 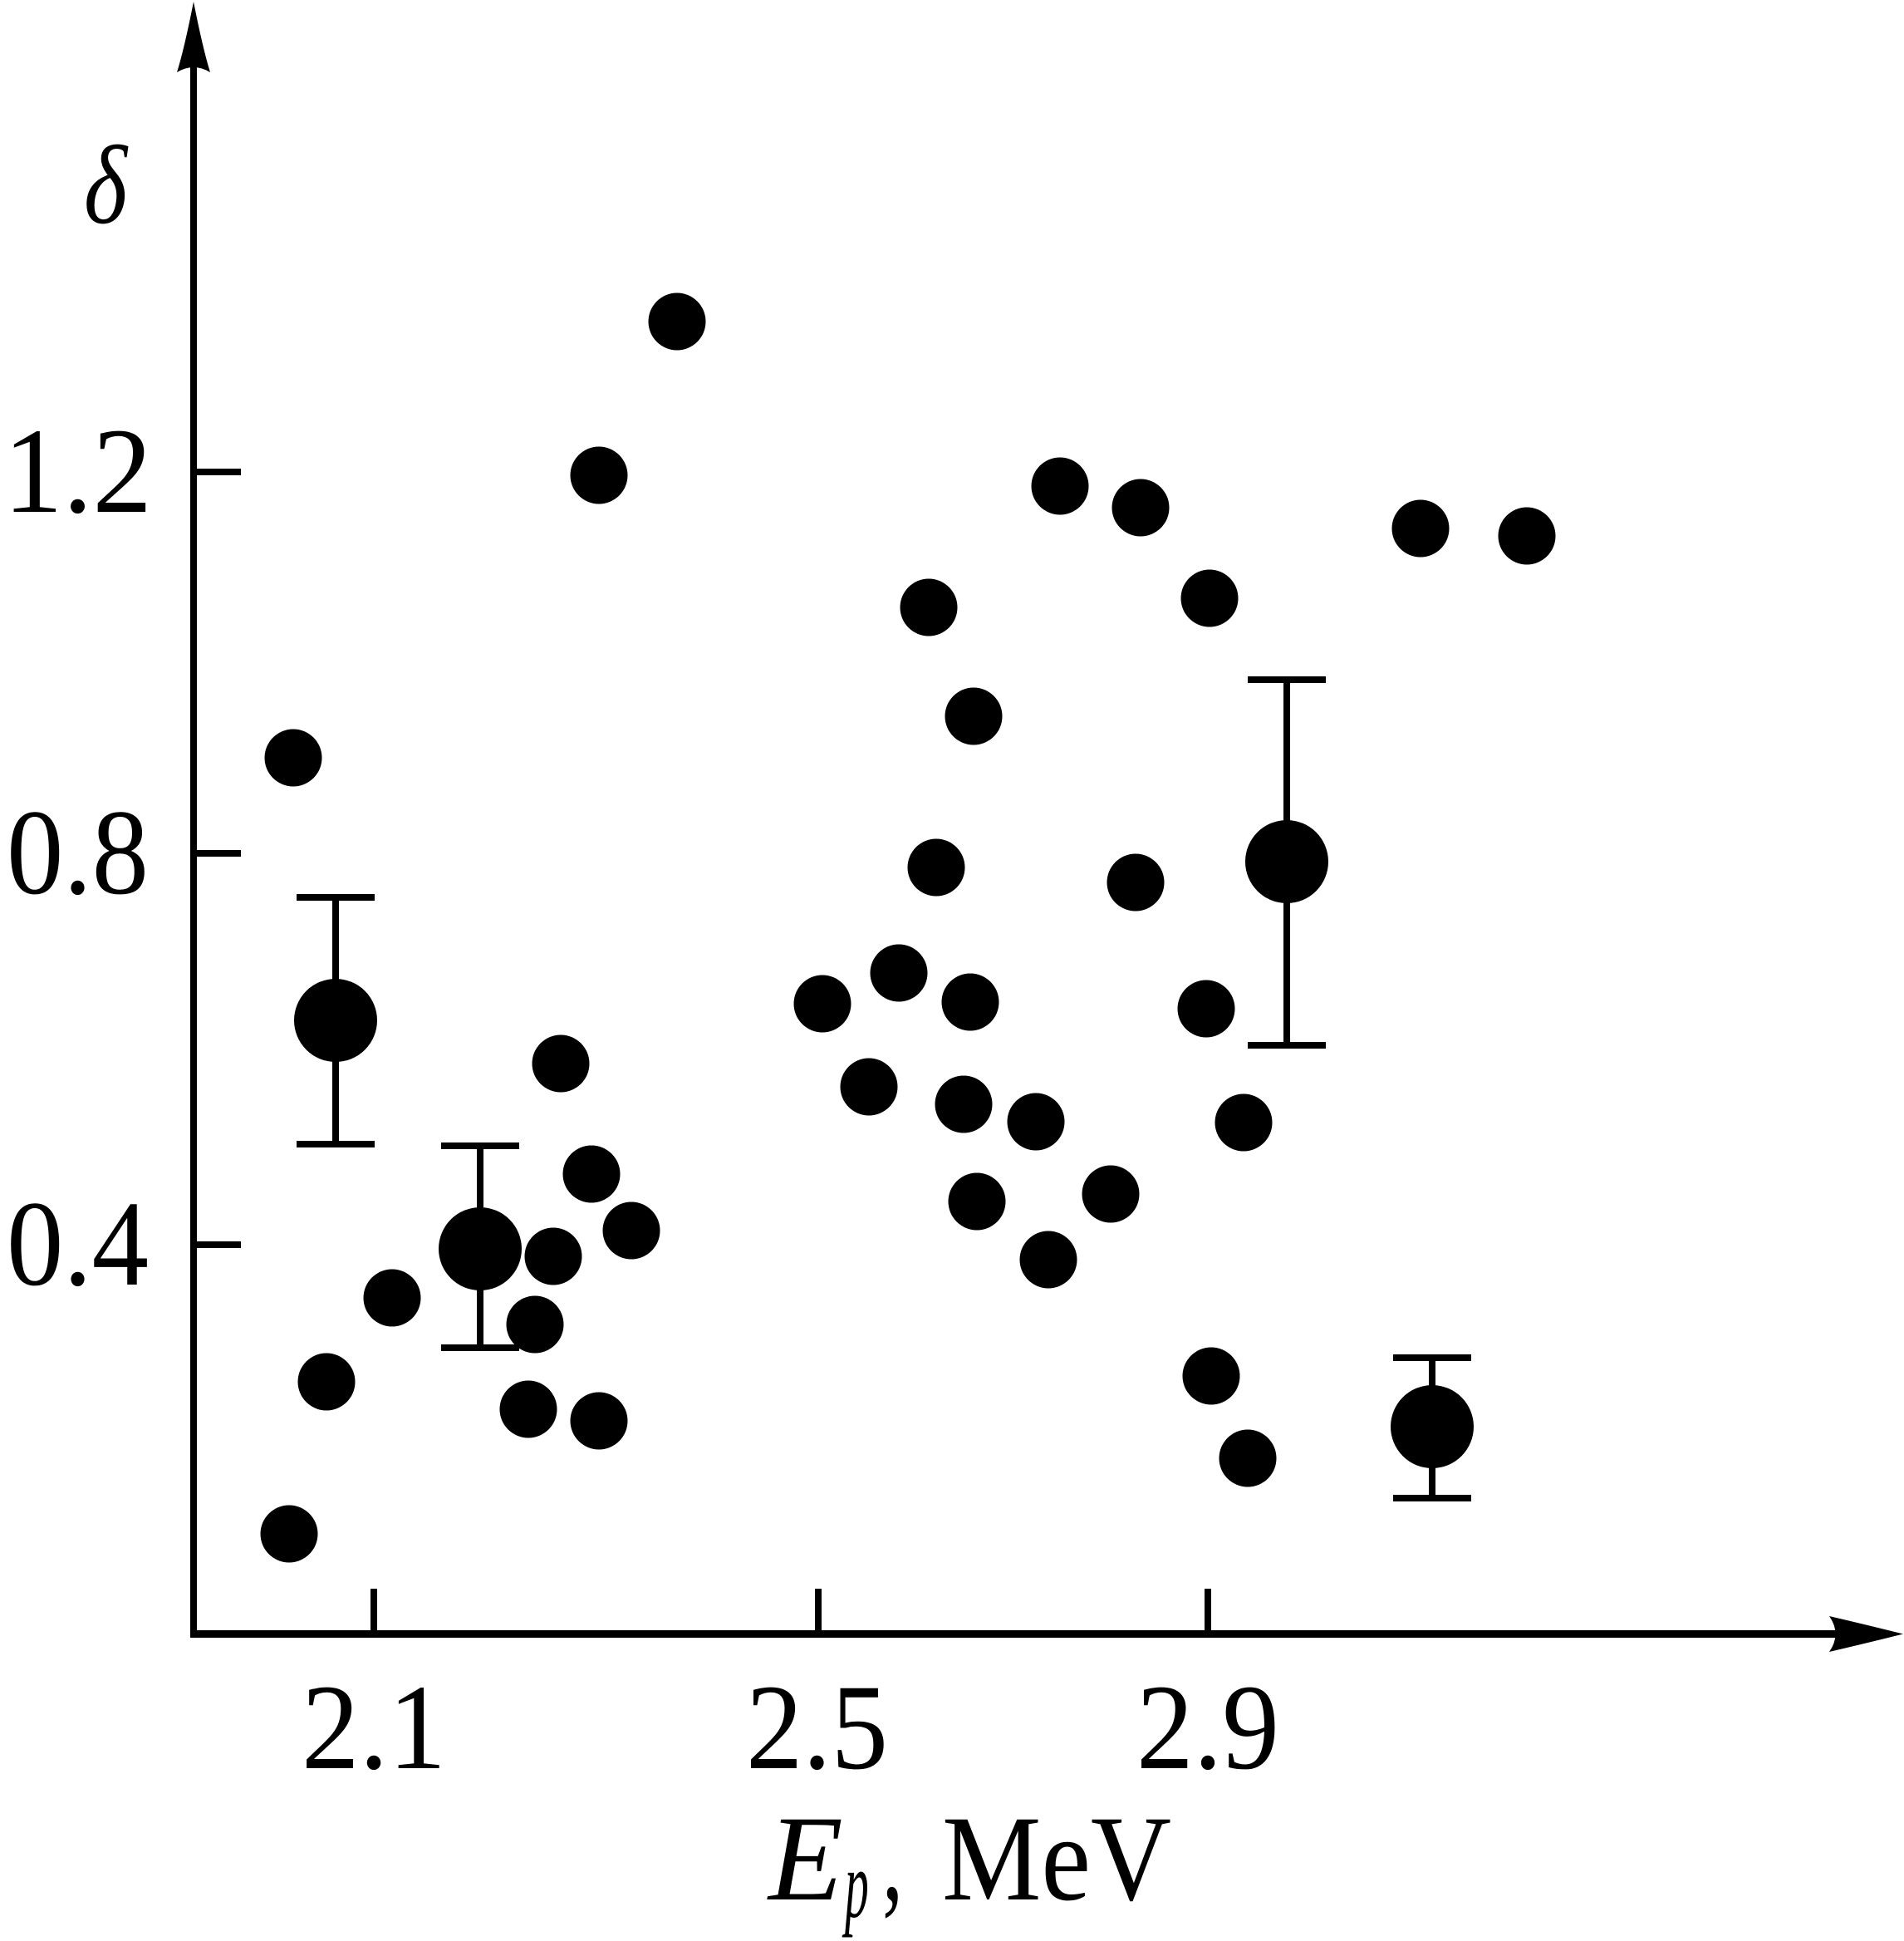 I want to click on svg-text: 2.1, so click(x=374, y=1727).